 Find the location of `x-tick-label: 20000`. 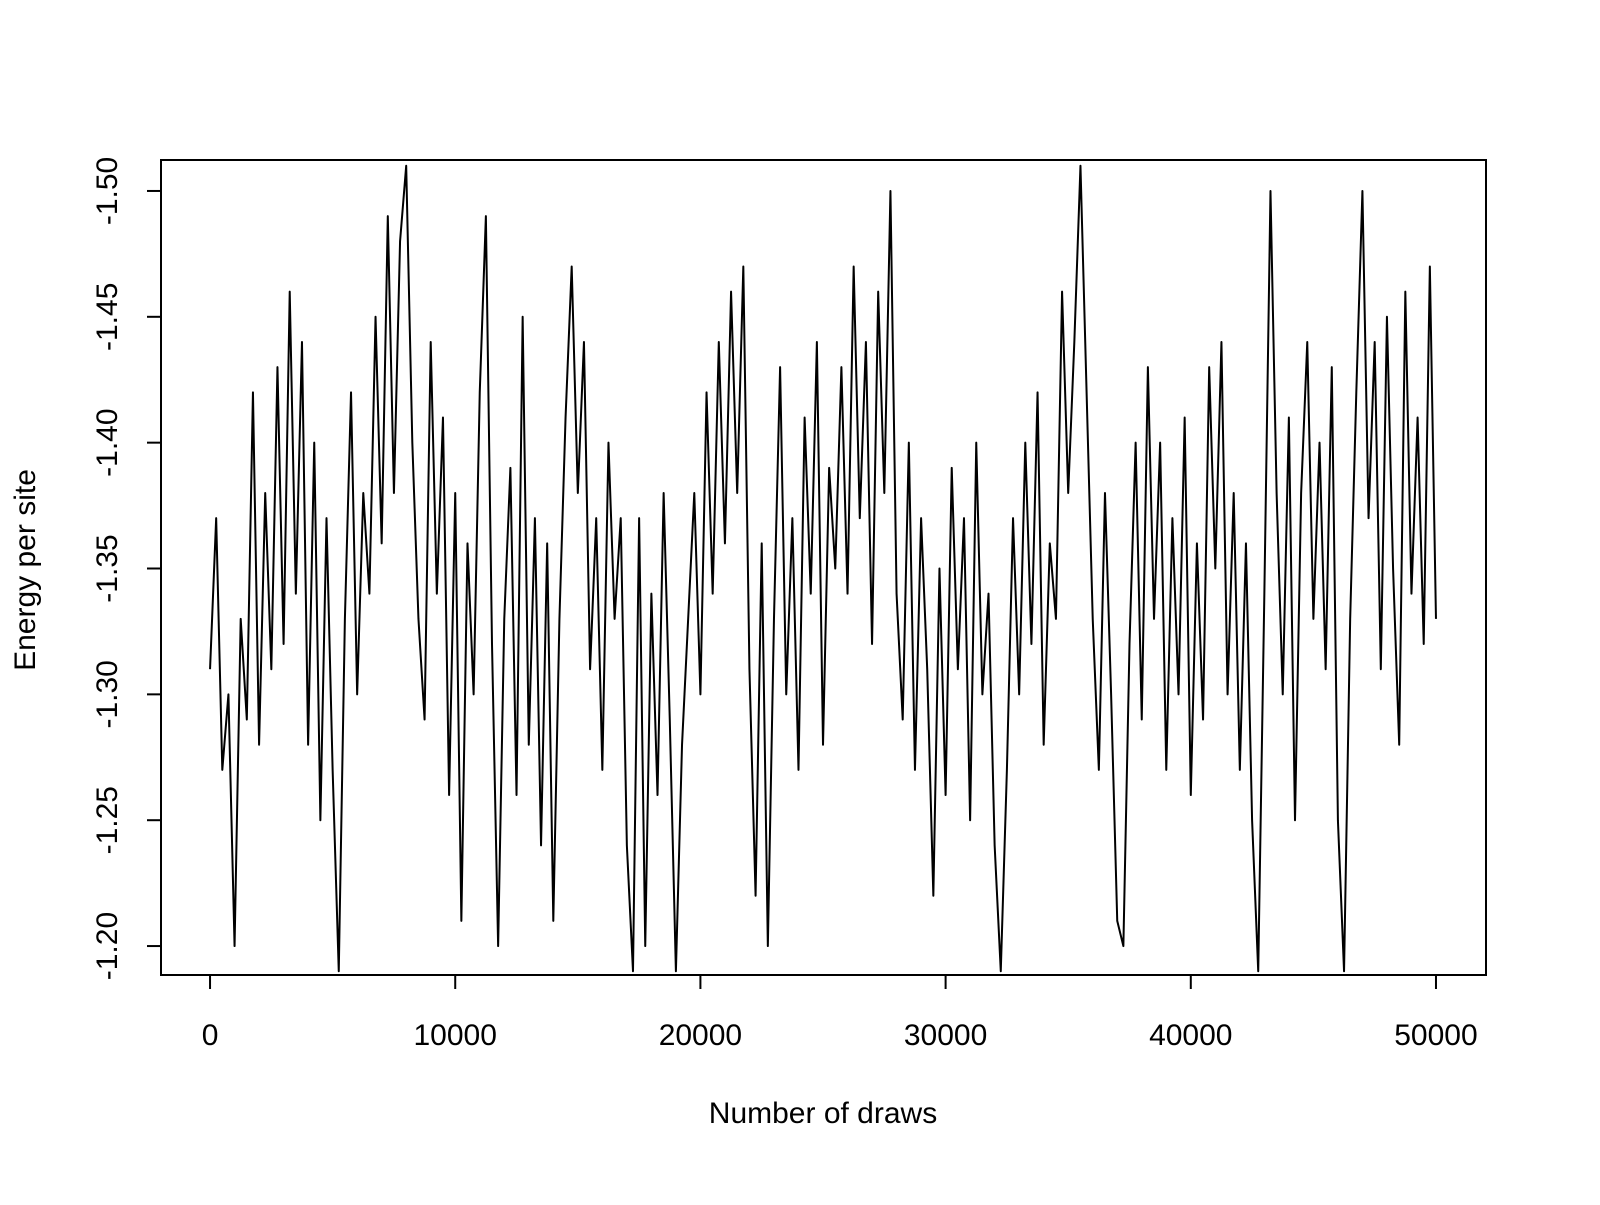

x-tick-label: 20000 is located at coordinates (700, 1035).